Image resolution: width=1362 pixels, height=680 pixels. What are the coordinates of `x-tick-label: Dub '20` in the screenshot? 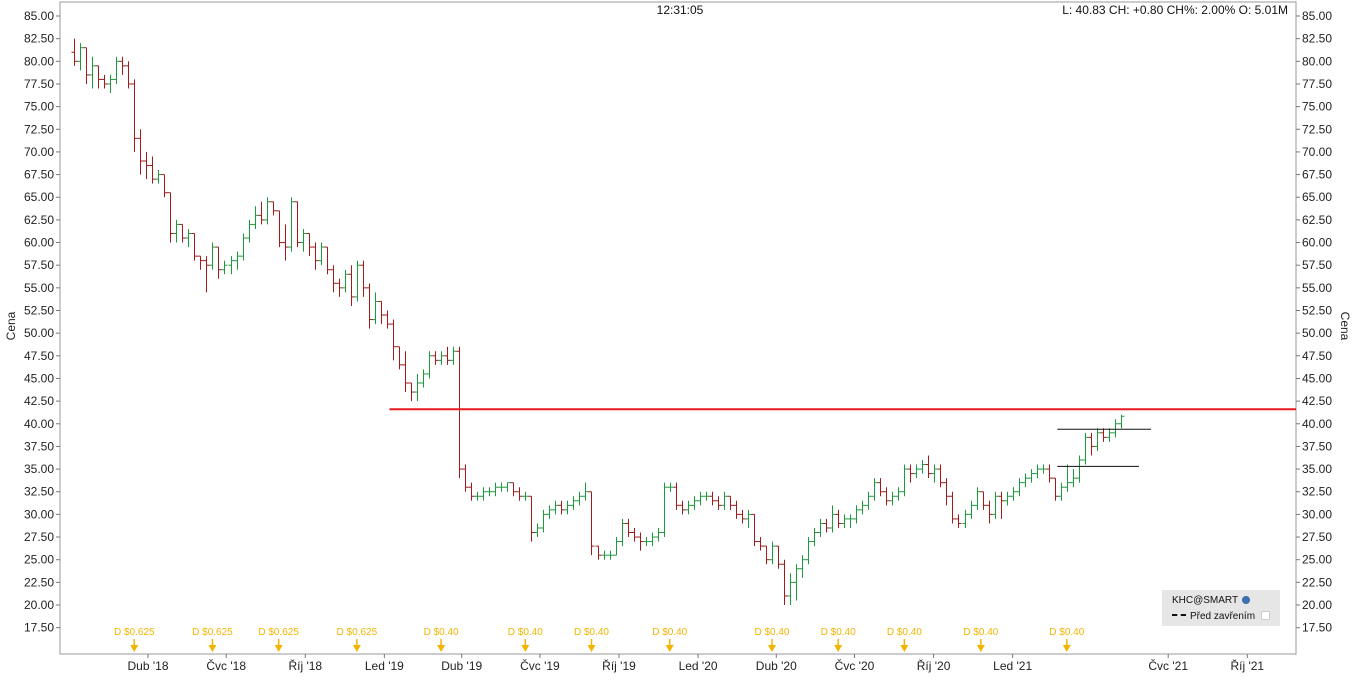 It's located at (776, 666).